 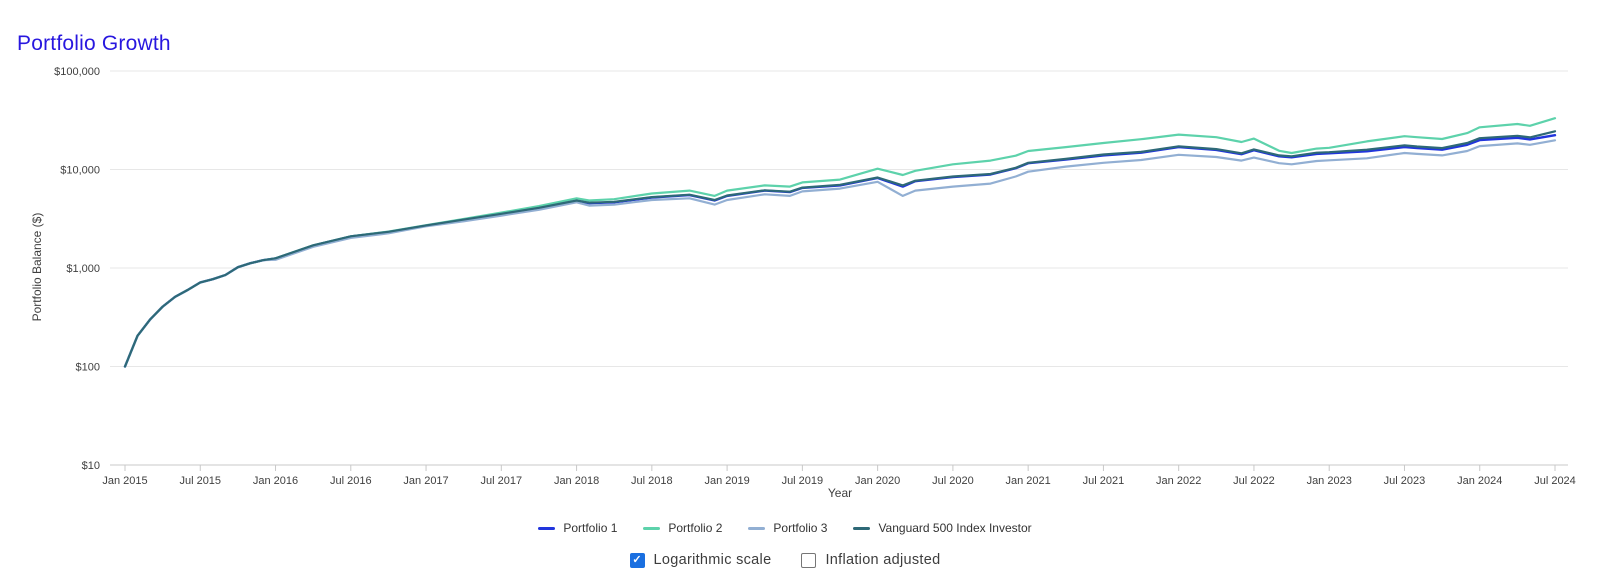 What do you see at coordinates (1028, 481) in the screenshot?
I see `x-tick-label: Jan 2021` at bounding box center [1028, 481].